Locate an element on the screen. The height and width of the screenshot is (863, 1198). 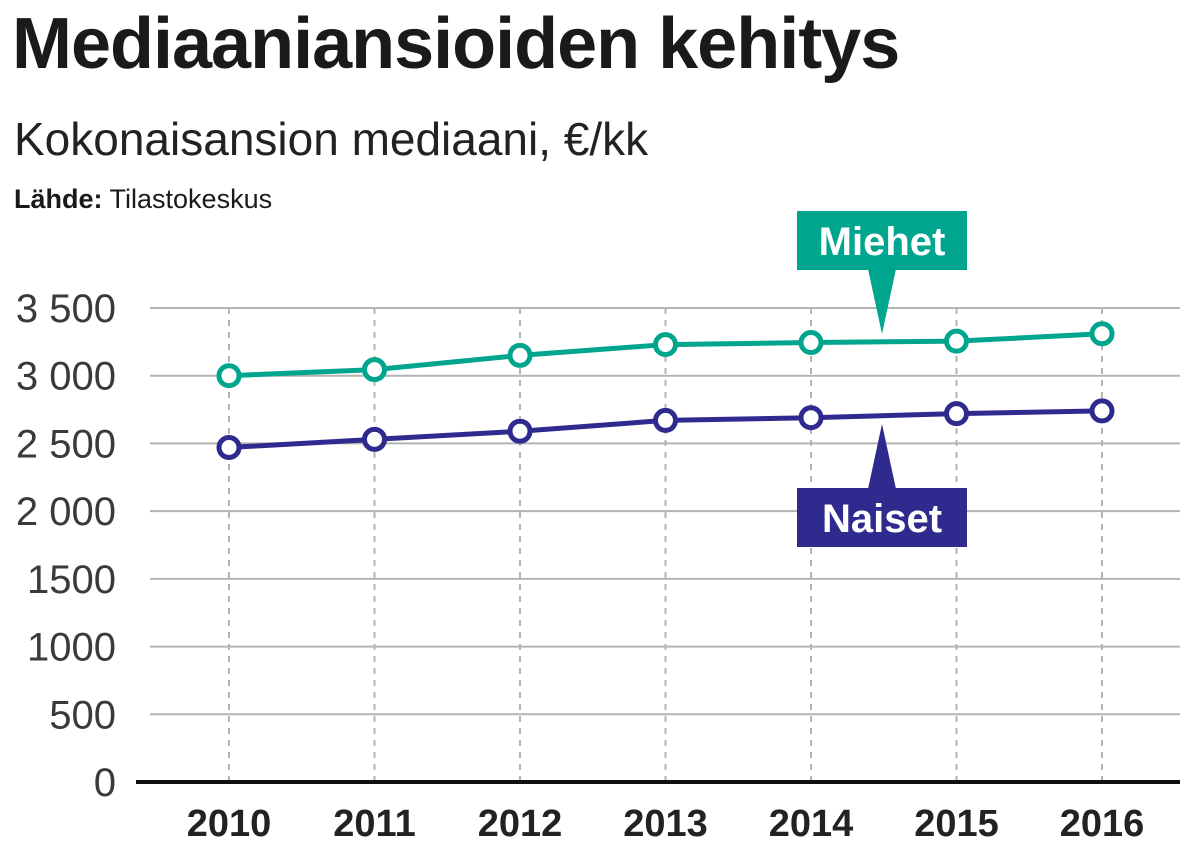
callout-miehet: Miehet is located at coordinates (882, 272).